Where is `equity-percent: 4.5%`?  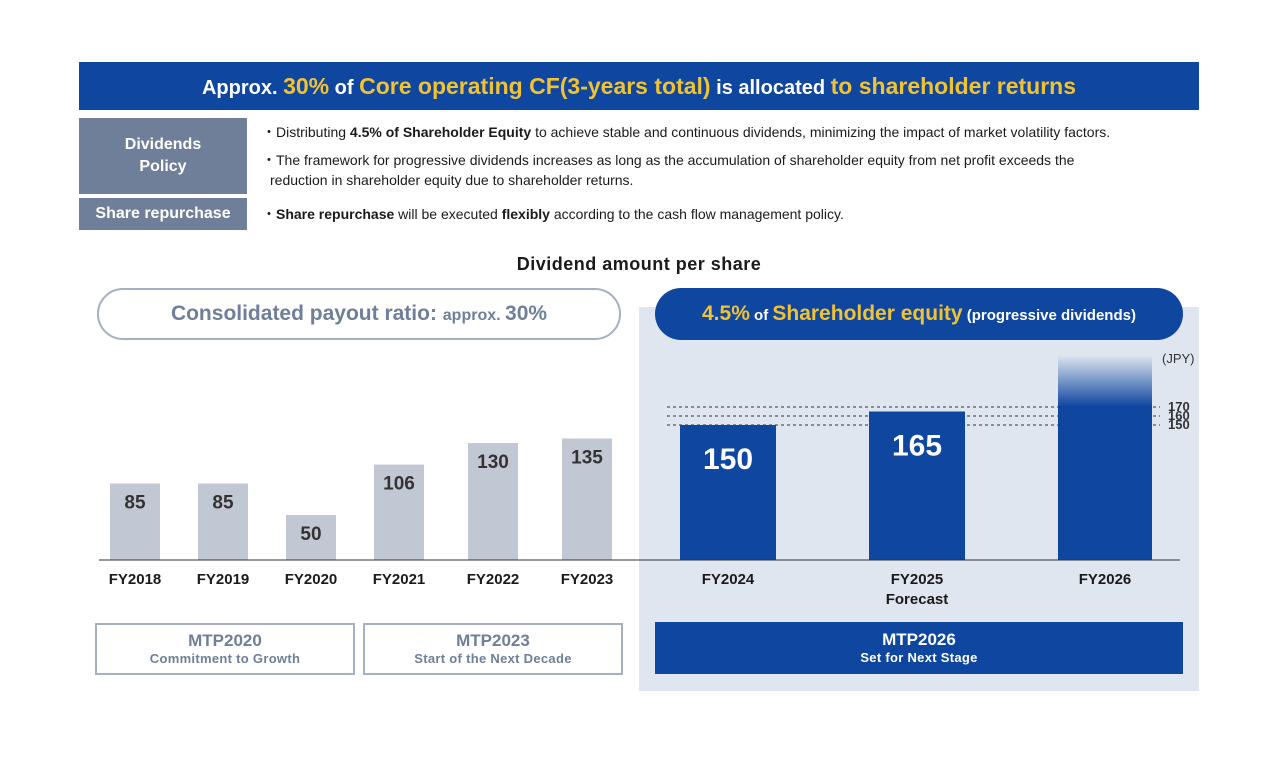 equity-percent: 4.5% is located at coordinates (726, 313).